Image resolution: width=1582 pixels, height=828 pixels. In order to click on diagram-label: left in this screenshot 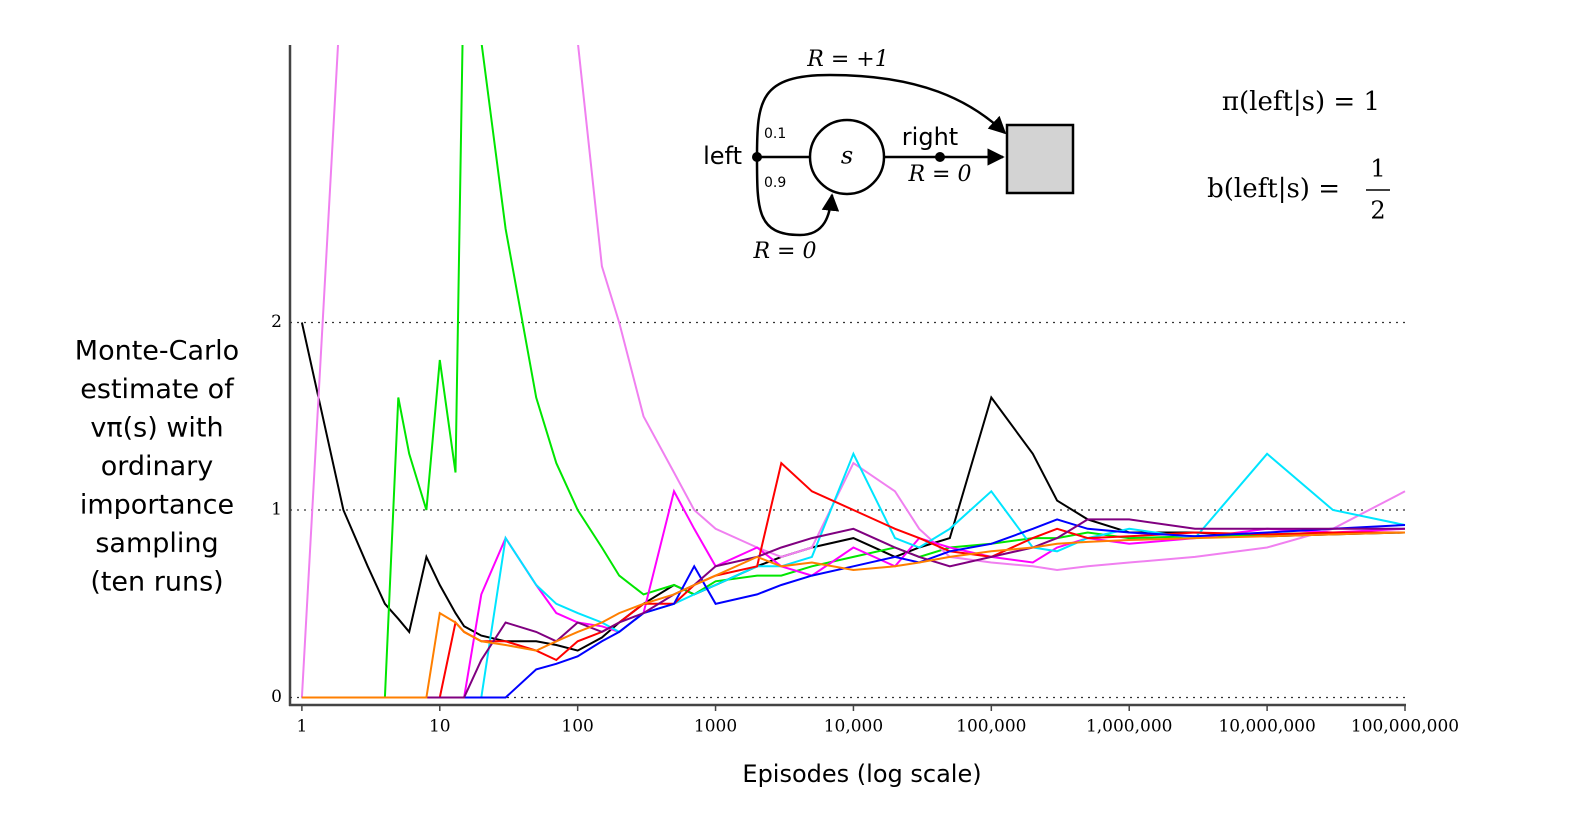, I will do `click(722, 156)`.